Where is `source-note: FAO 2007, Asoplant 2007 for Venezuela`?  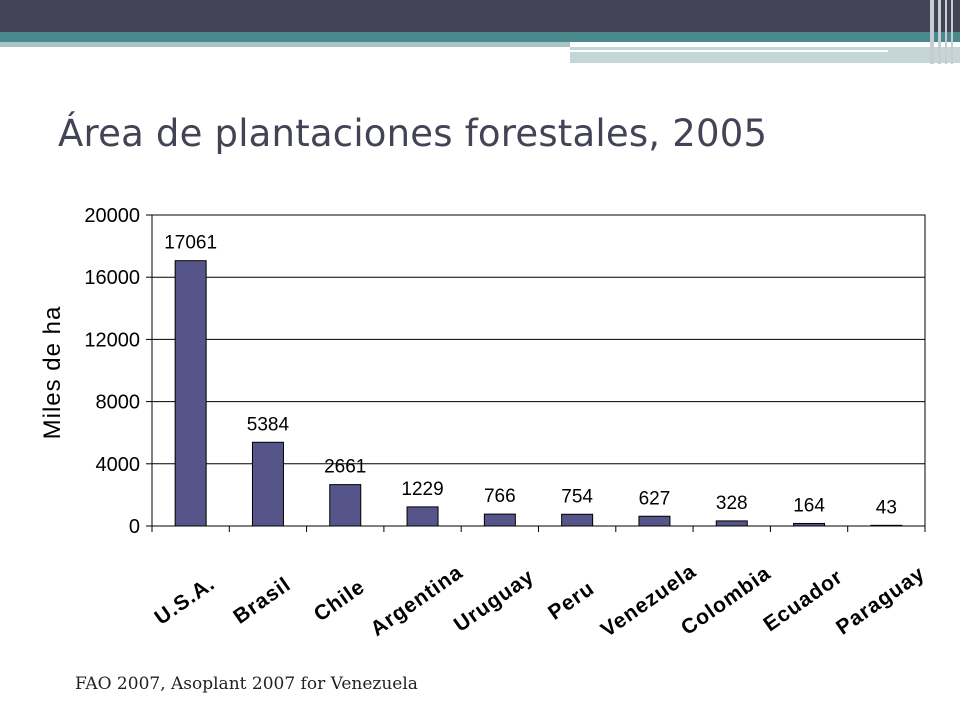 source-note: FAO 2007, Asoplant 2007 for Venezuela is located at coordinates (246, 684).